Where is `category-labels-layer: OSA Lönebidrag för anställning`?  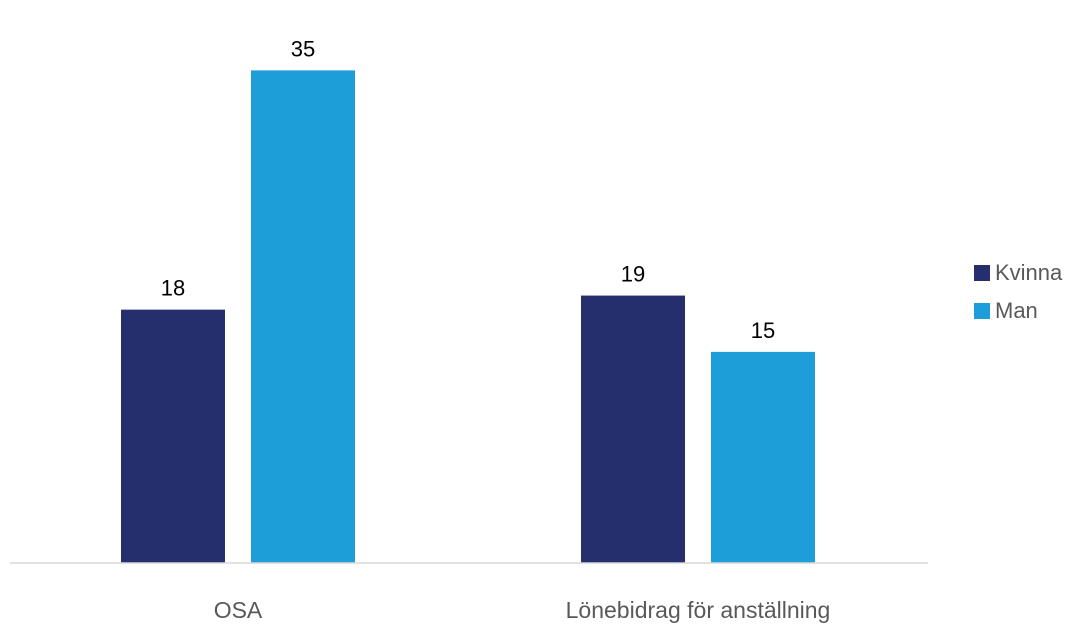
category-labels-layer: OSA Lönebidrag för anställning is located at coordinates (522, 610).